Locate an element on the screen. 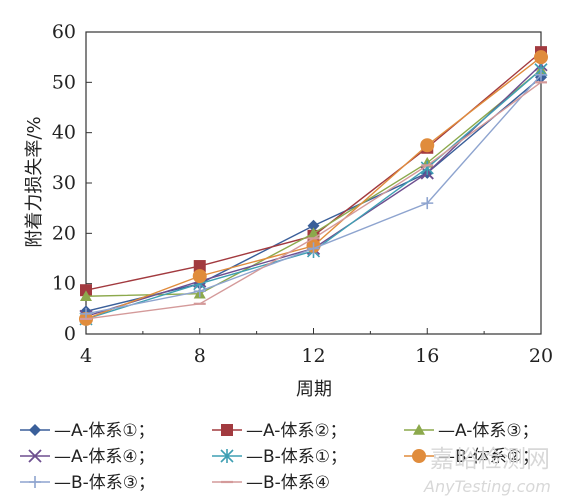  y-tick-label: 50 is located at coordinates (64, 82).